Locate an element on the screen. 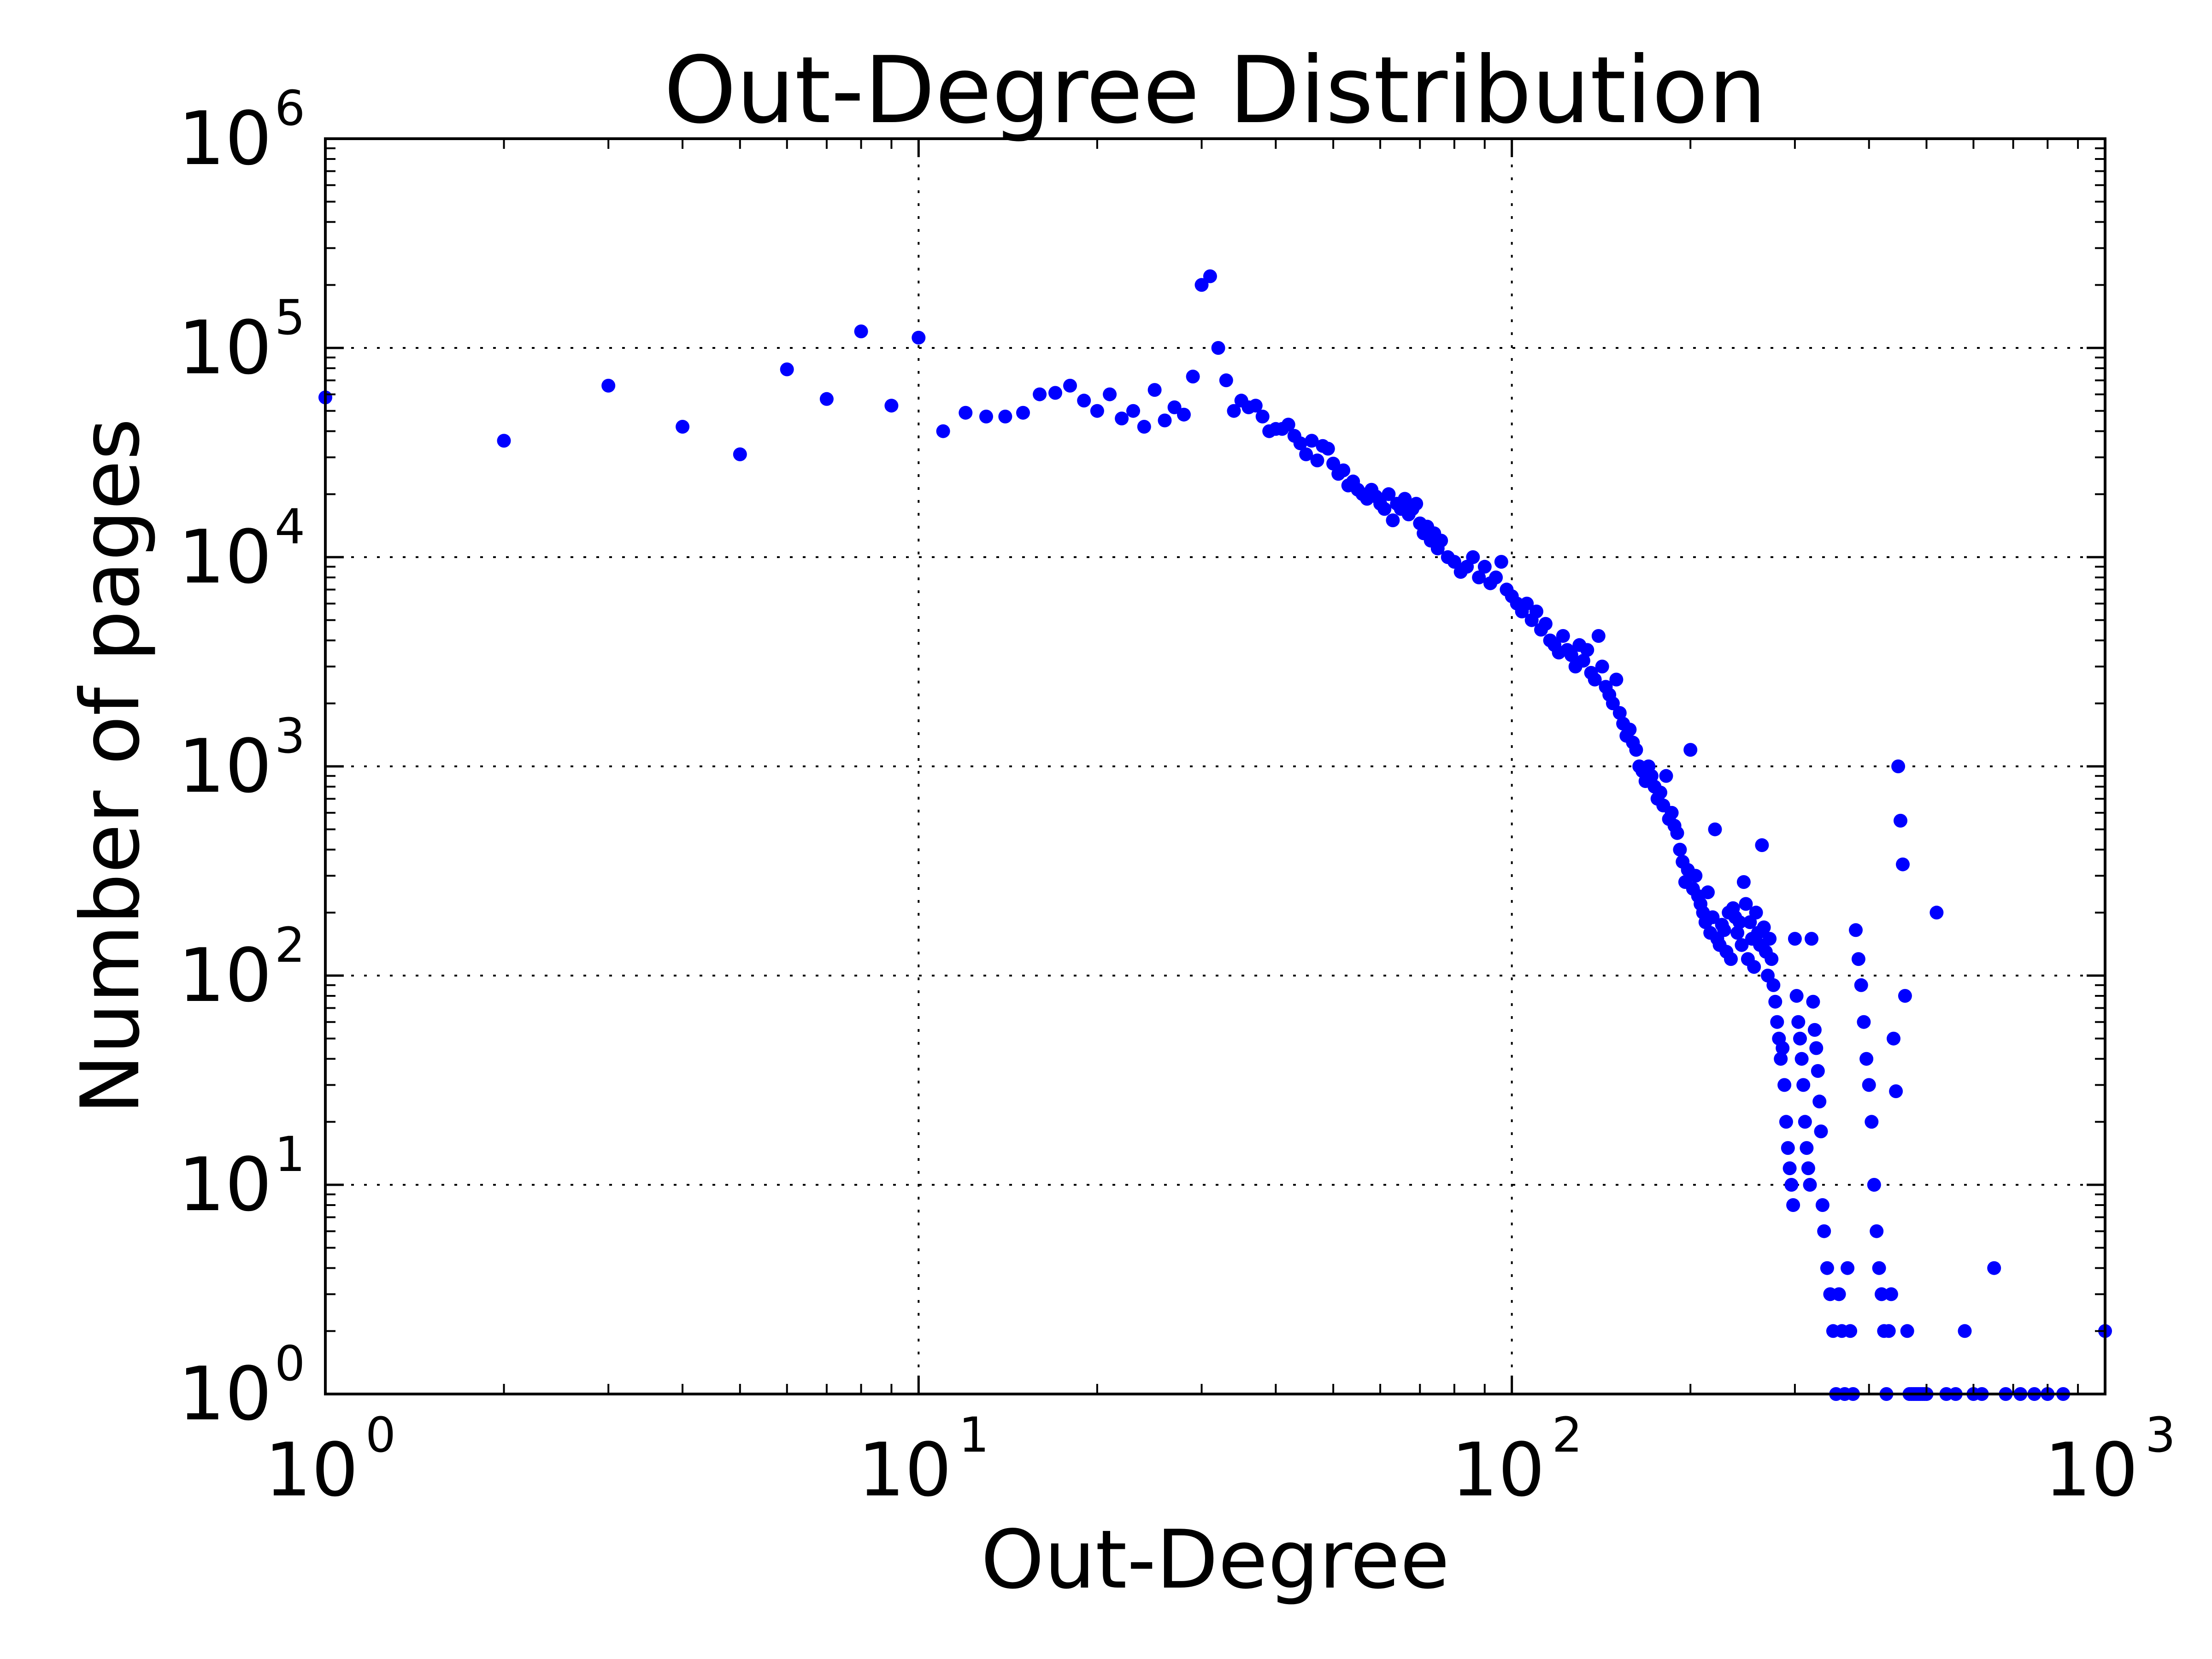 This screenshot has height=1659, width=2212. y-axis-label: Number of pages is located at coordinates (111, 766).